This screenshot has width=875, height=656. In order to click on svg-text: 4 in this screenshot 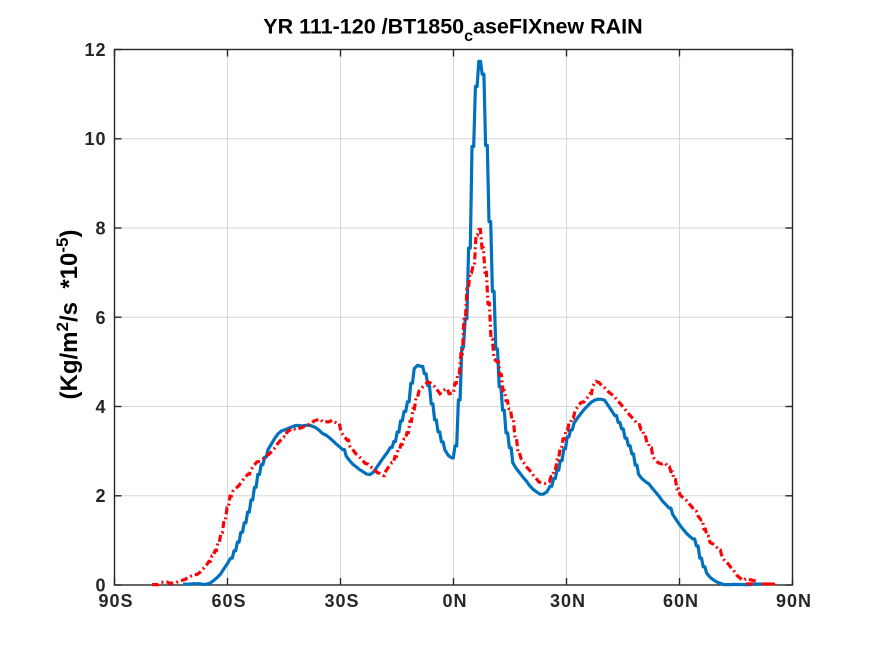, I will do `click(100, 407)`.